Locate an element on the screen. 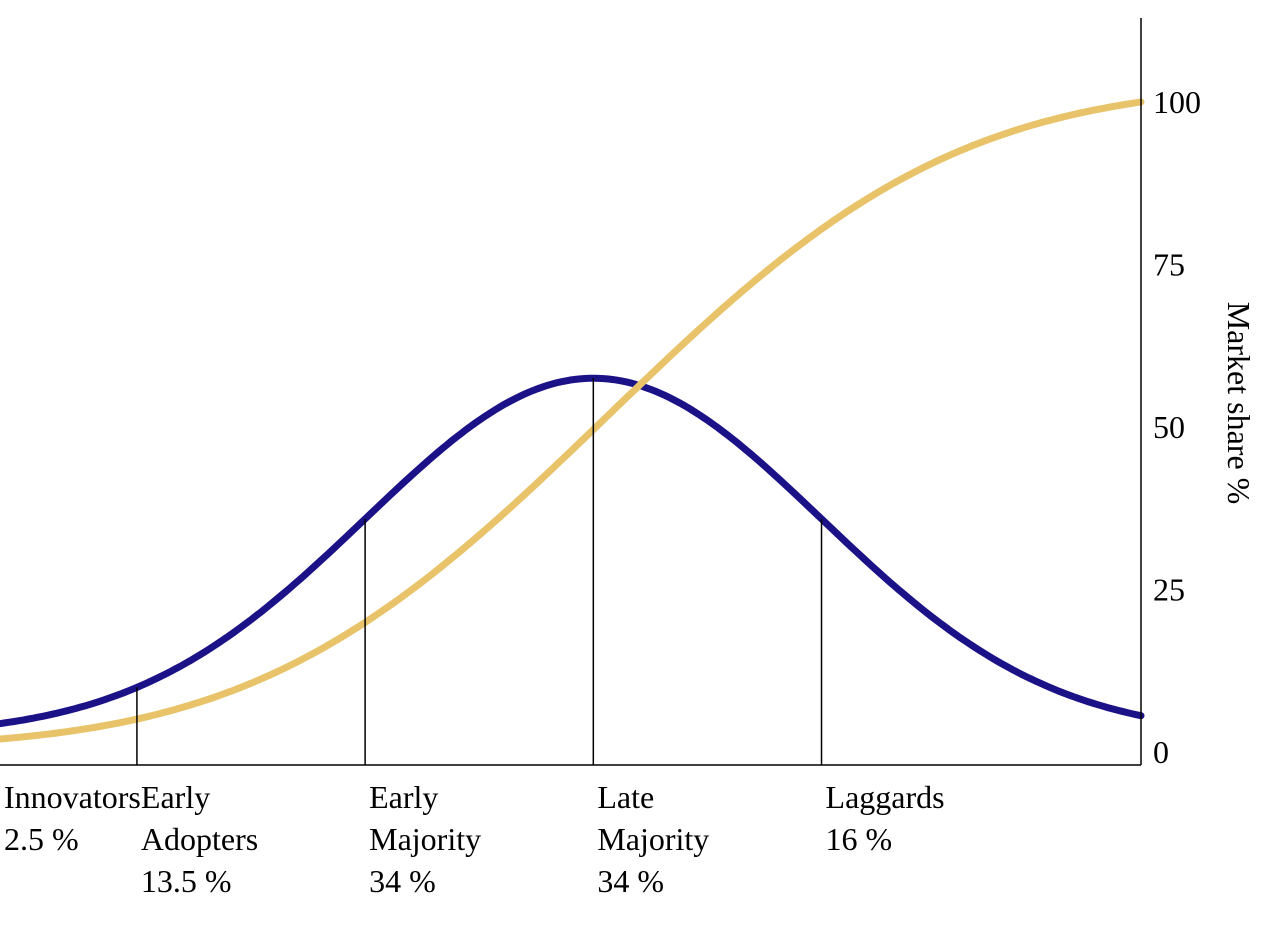 The height and width of the screenshot is (939, 1280). category-label-line: Late is located at coordinates (625, 797).